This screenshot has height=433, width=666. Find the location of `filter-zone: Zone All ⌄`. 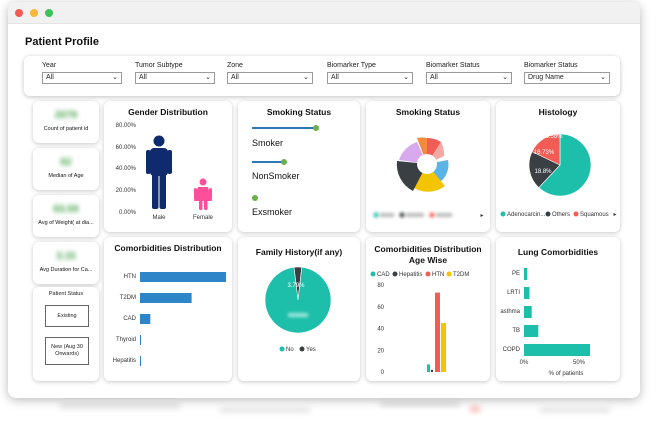

filter-zone: Zone All ⌄ is located at coordinates (270, 73).